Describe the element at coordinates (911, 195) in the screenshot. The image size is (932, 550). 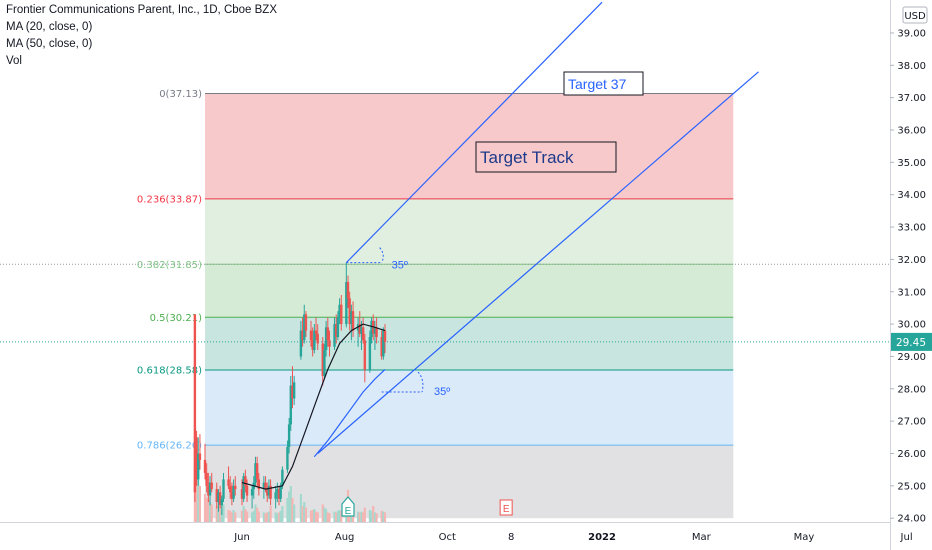
I see `price-tick-label: 34.00` at that location.